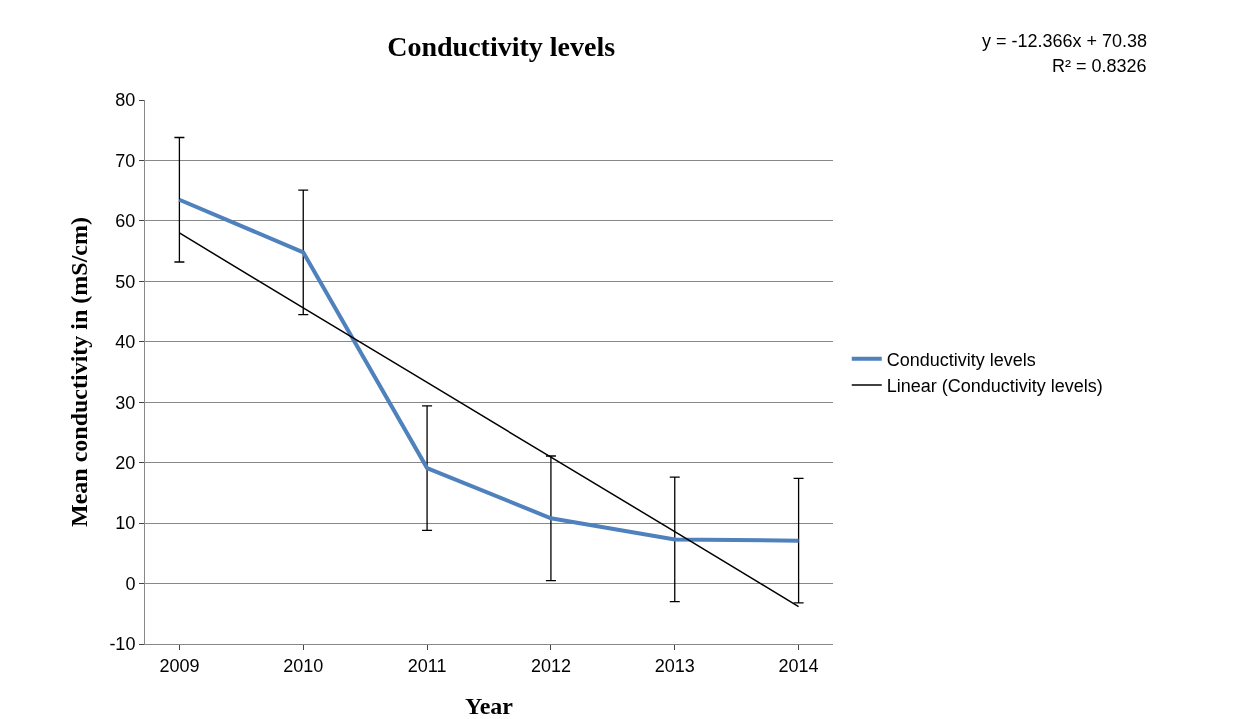  I want to click on chart-title: Conductivity levels, so click(501, 46).